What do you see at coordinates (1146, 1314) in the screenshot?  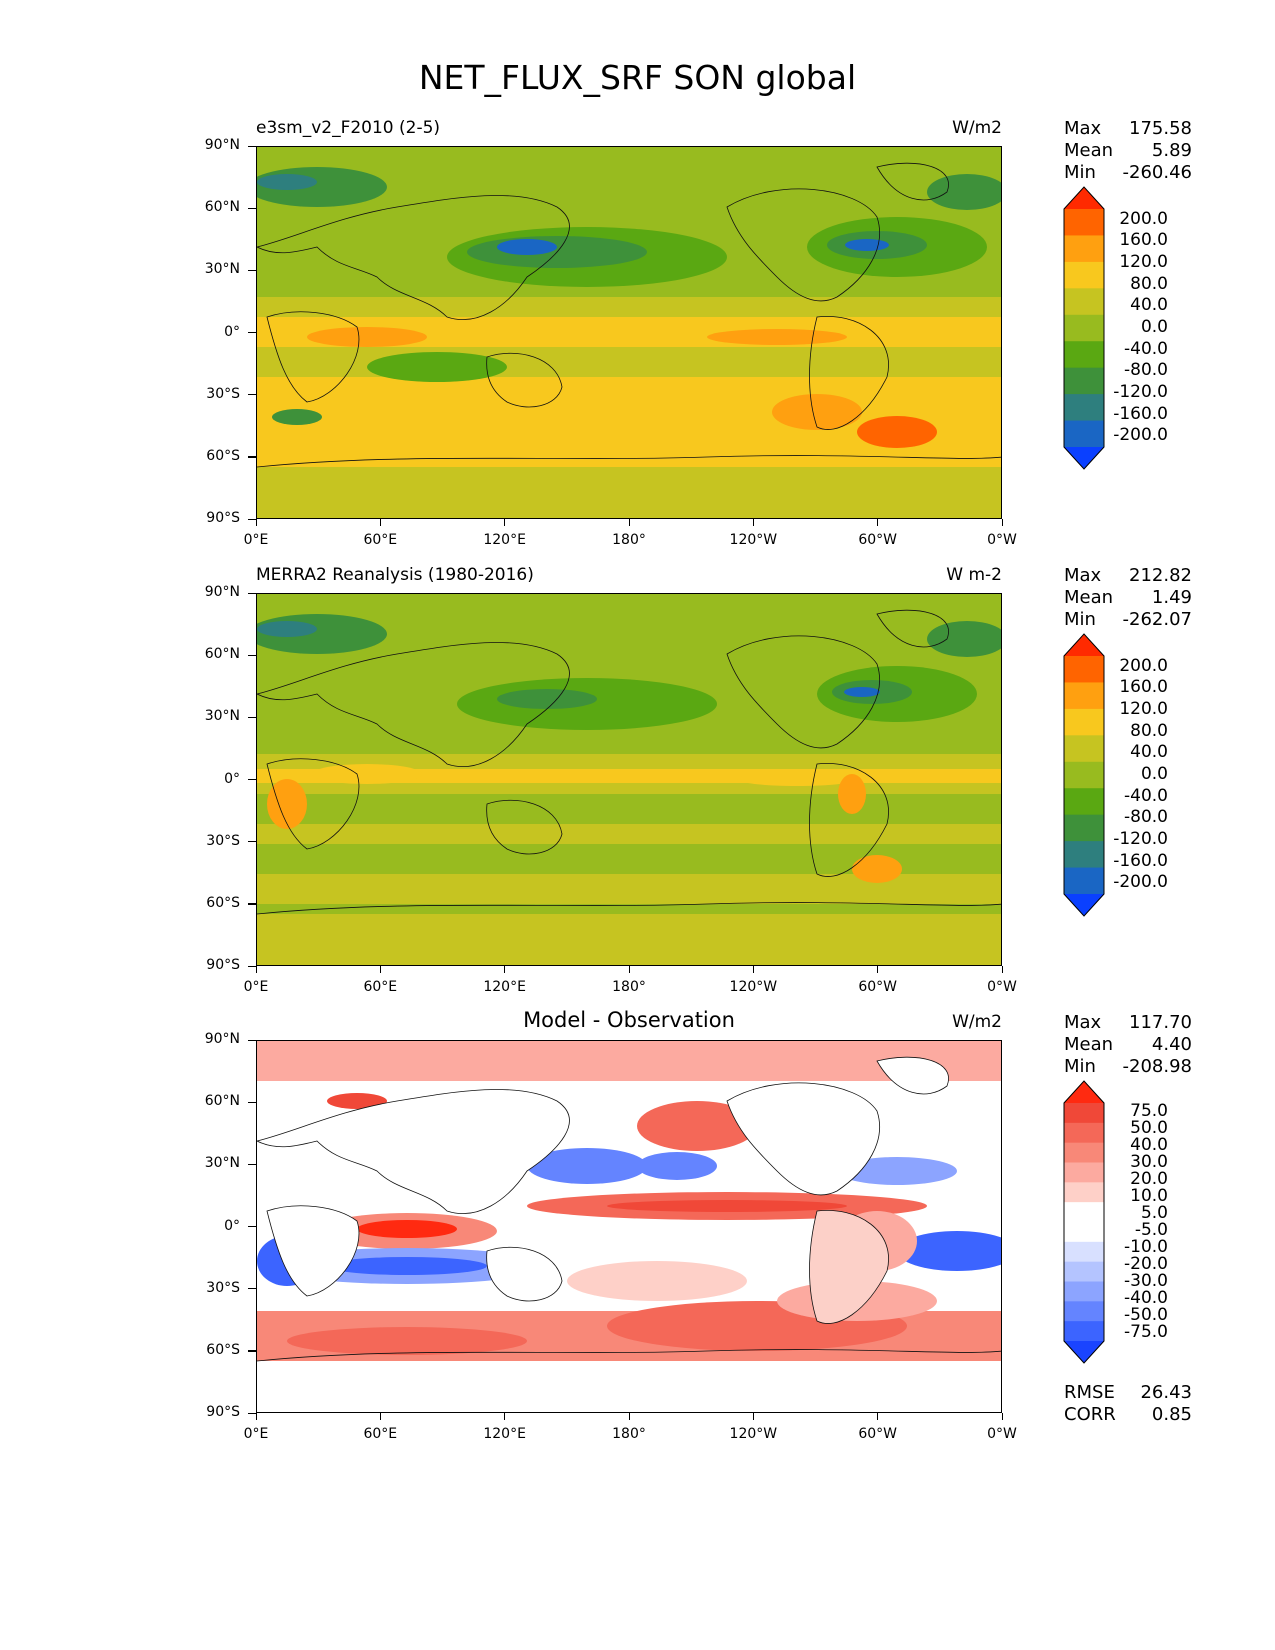 I see `colorbar-label: -50.0` at bounding box center [1146, 1314].